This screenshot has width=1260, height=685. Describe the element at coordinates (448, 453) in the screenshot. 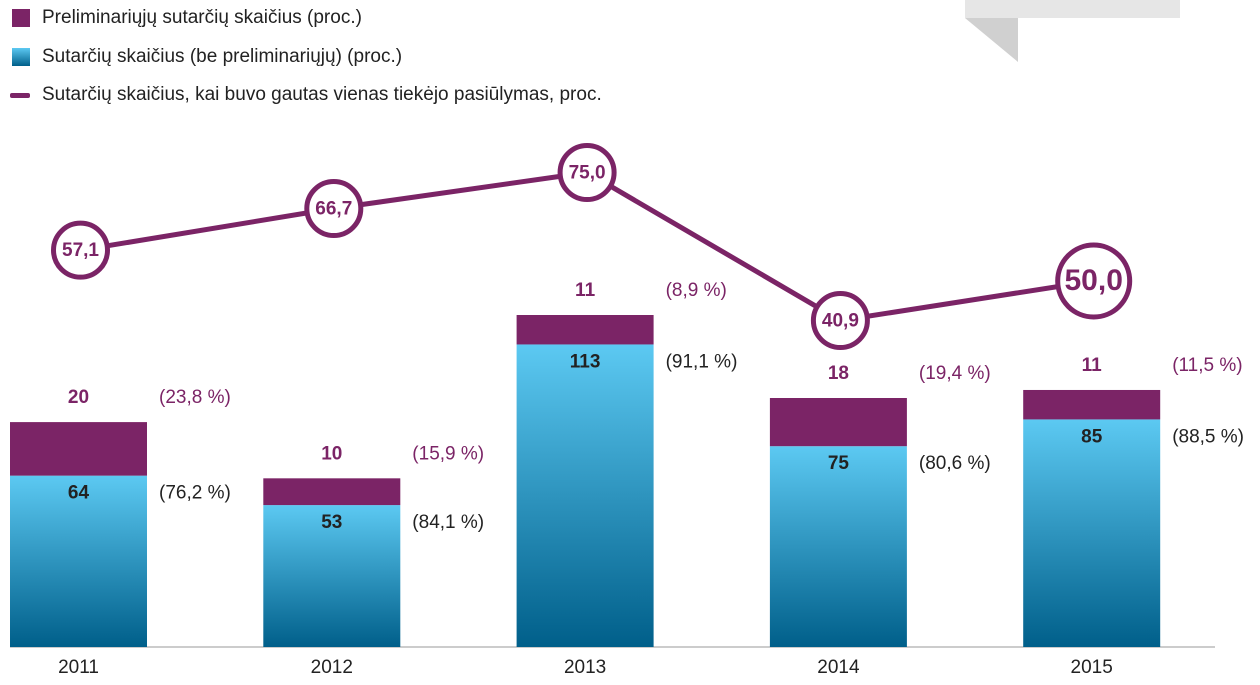

I see `share-label: (15,9 %)` at that location.